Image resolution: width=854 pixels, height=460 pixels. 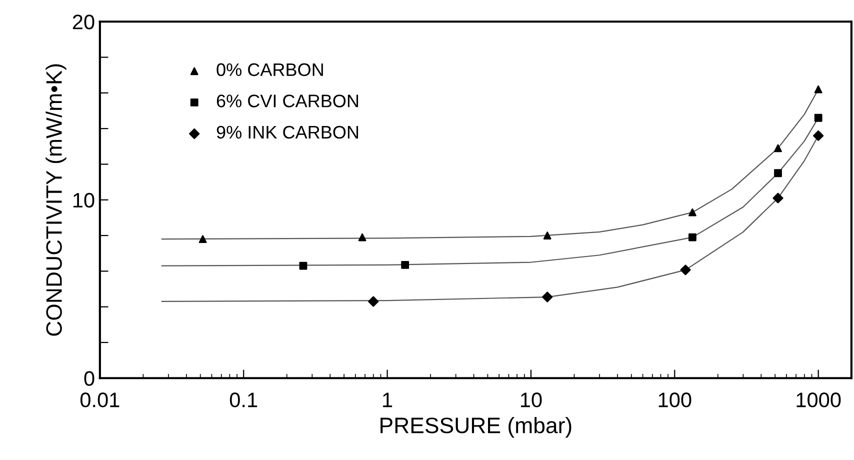 I want to click on y-axis-title: CONDUCTIVITY (mW/m•K), so click(x=56, y=200).